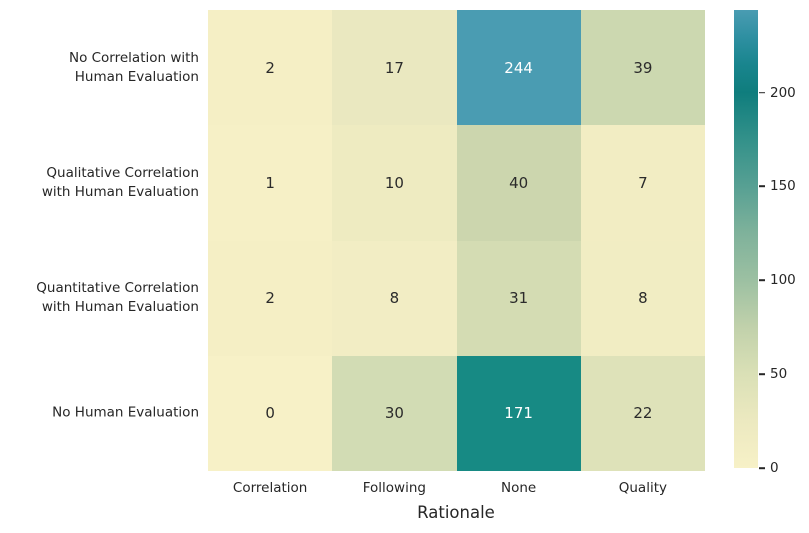 Image resolution: width=809 pixels, height=533 pixels. Describe the element at coordinates (642, 183) in the screenshot. I see `heatmap-cell: 7` at that location.